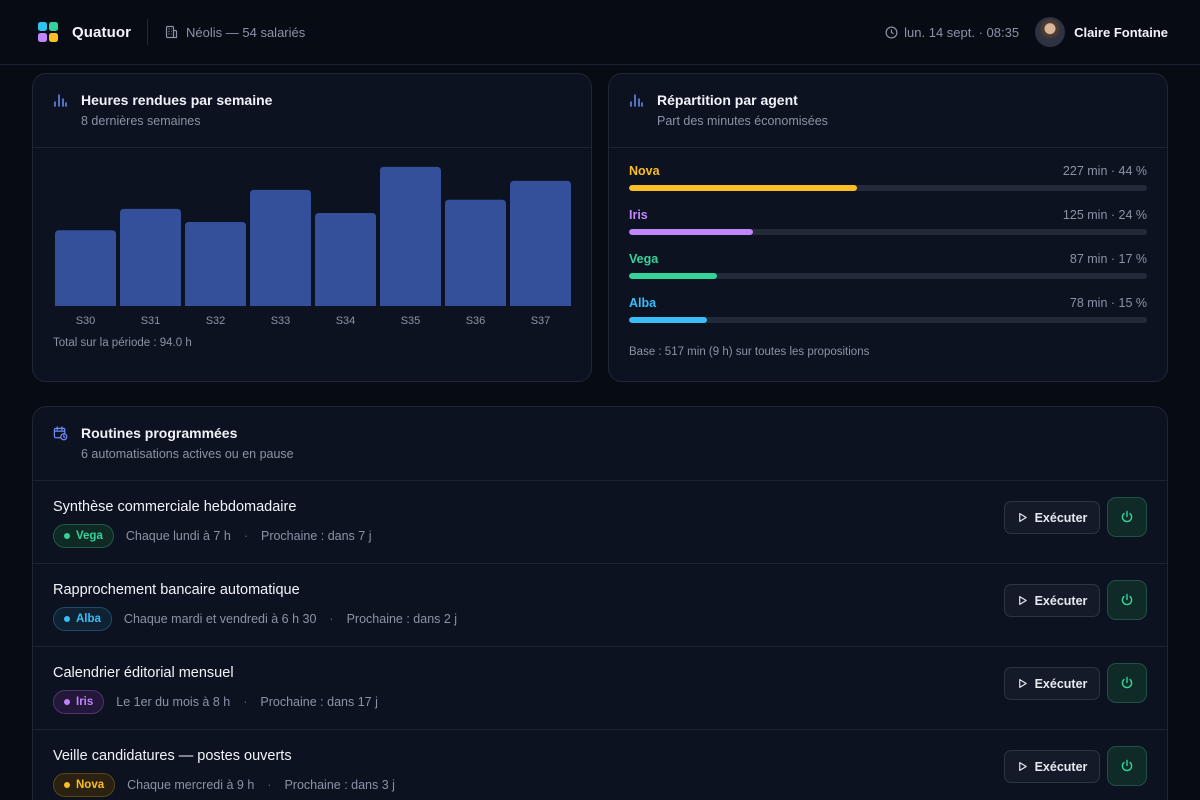 This screenshot has height=800, width=1200. Describe the element at coordinates (888, 265) in the screenshot. I see `agent-row-vega: Vega 87 min · 17 %` at that location.